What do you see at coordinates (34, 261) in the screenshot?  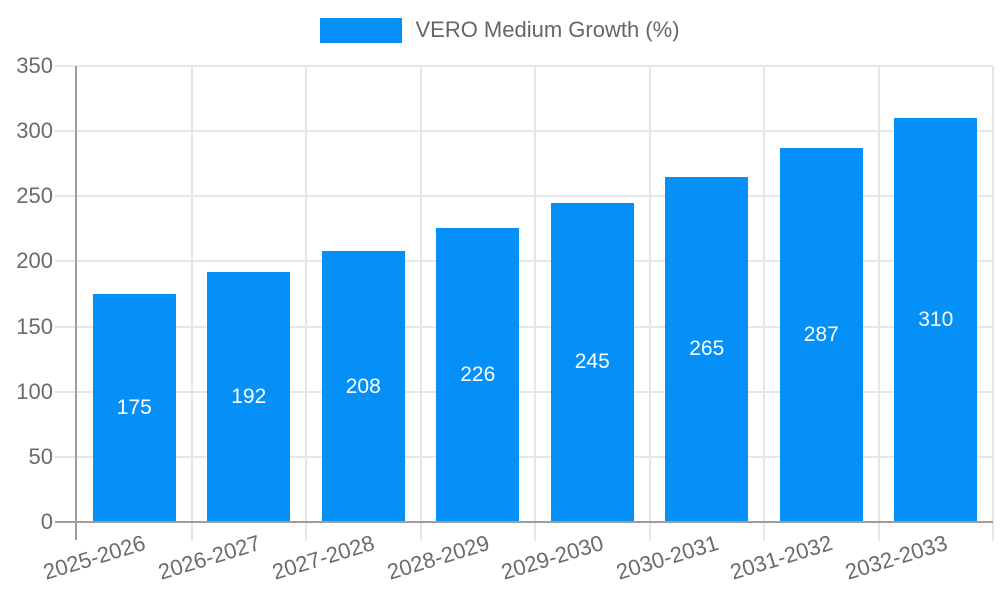 I see `y-axis-tick-label: 200` at bounding box center [34, 261].